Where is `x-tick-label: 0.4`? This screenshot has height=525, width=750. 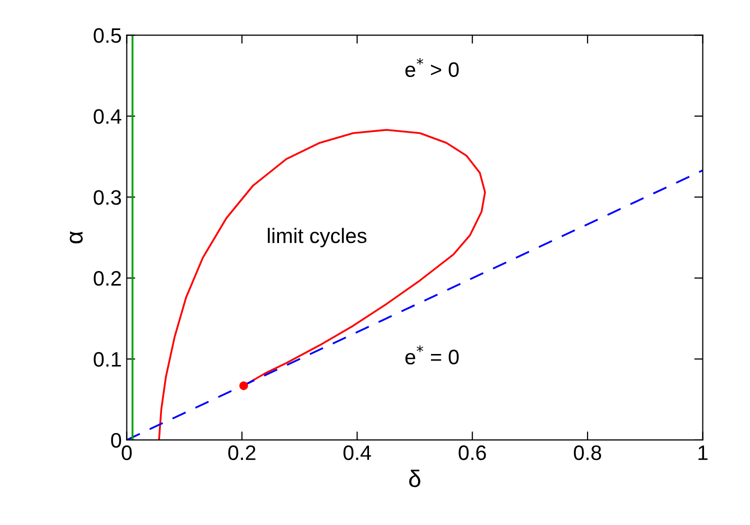 x-tick-label: 0.4 is located at coordinates (357, 452).